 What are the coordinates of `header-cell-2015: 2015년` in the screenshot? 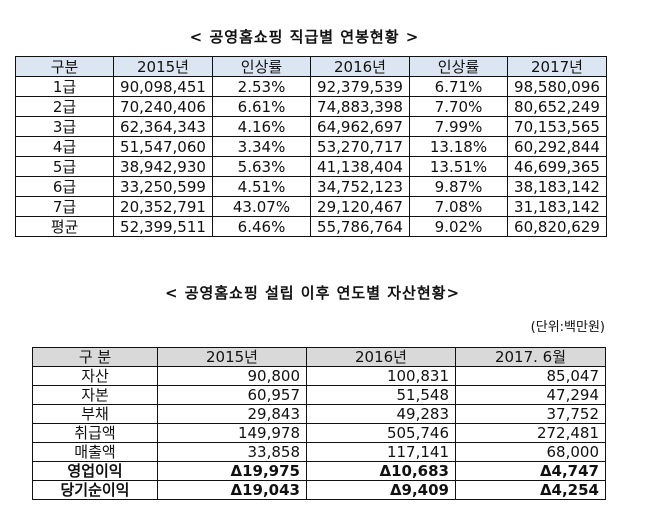 It's located at (232, 357).